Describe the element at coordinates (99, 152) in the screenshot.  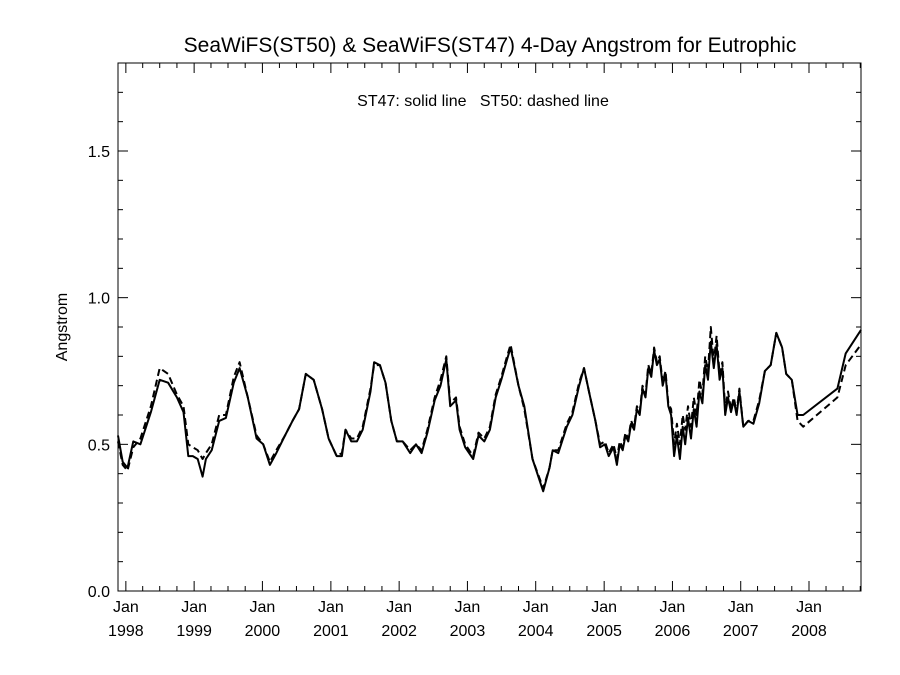
I see `y-tick-label: 1.5` at that location.